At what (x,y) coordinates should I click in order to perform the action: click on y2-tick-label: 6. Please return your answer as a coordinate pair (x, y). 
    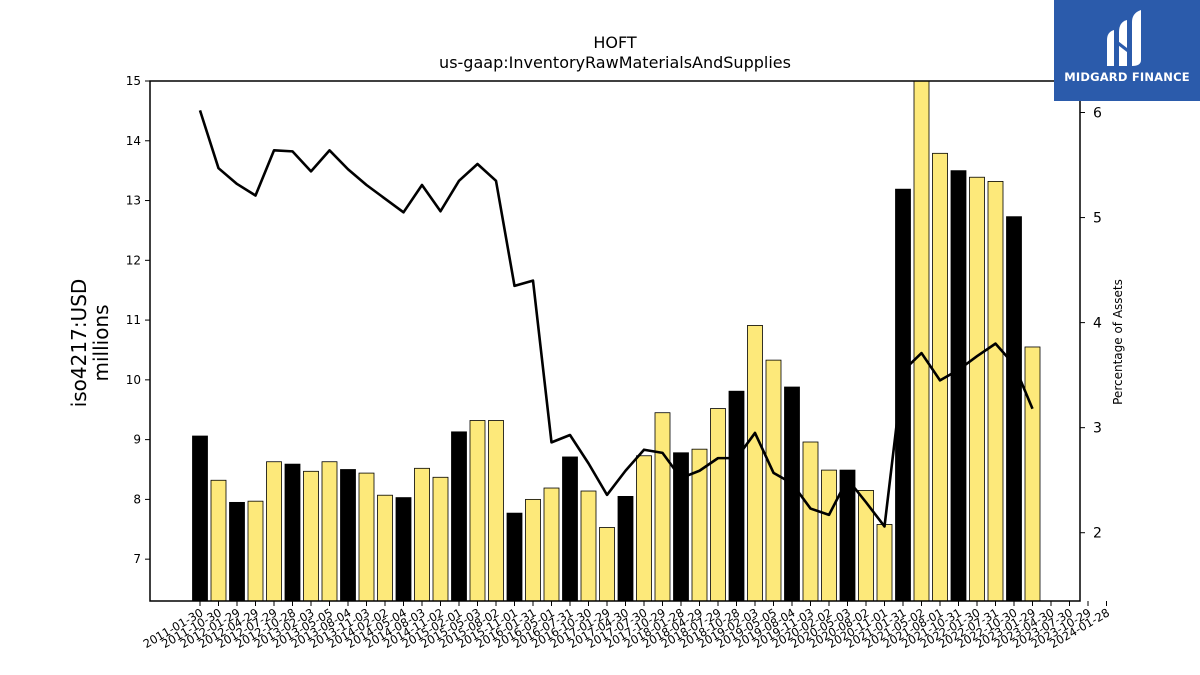
    Looking at the image, I should click on (1097, 114).